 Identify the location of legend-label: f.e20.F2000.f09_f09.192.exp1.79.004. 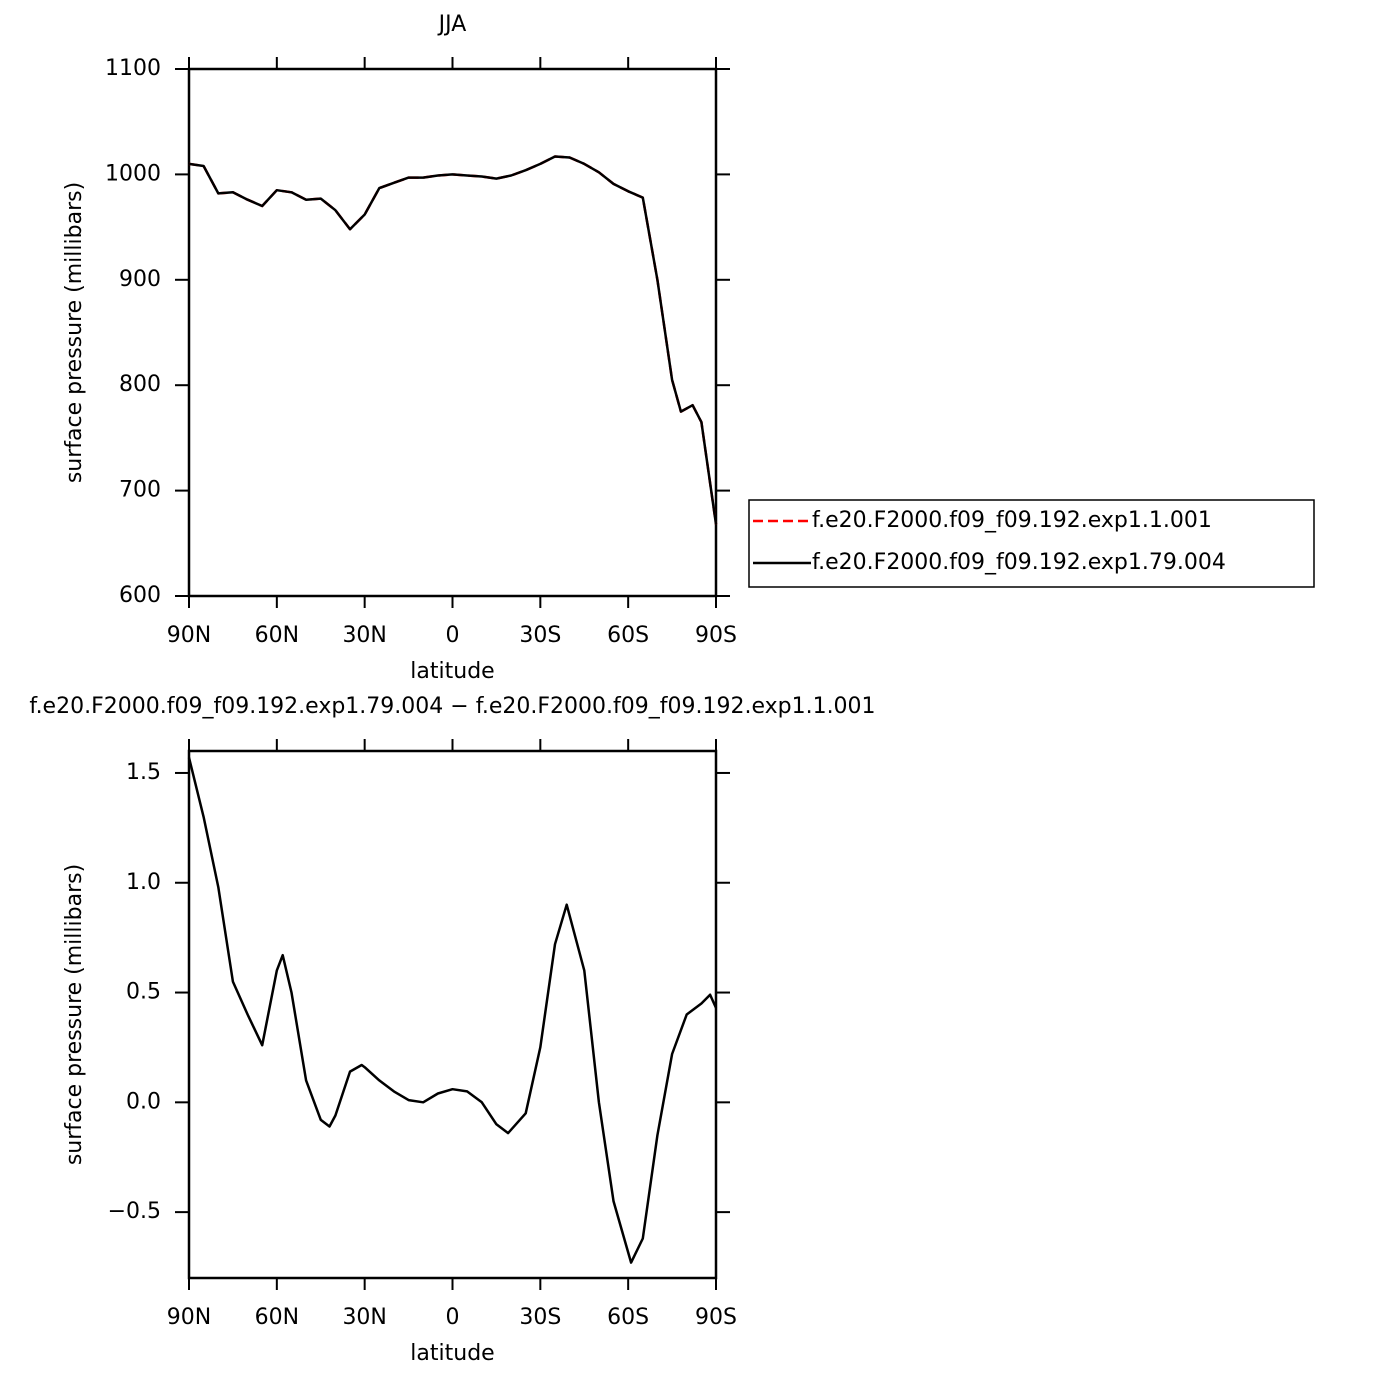
(1019, 562).